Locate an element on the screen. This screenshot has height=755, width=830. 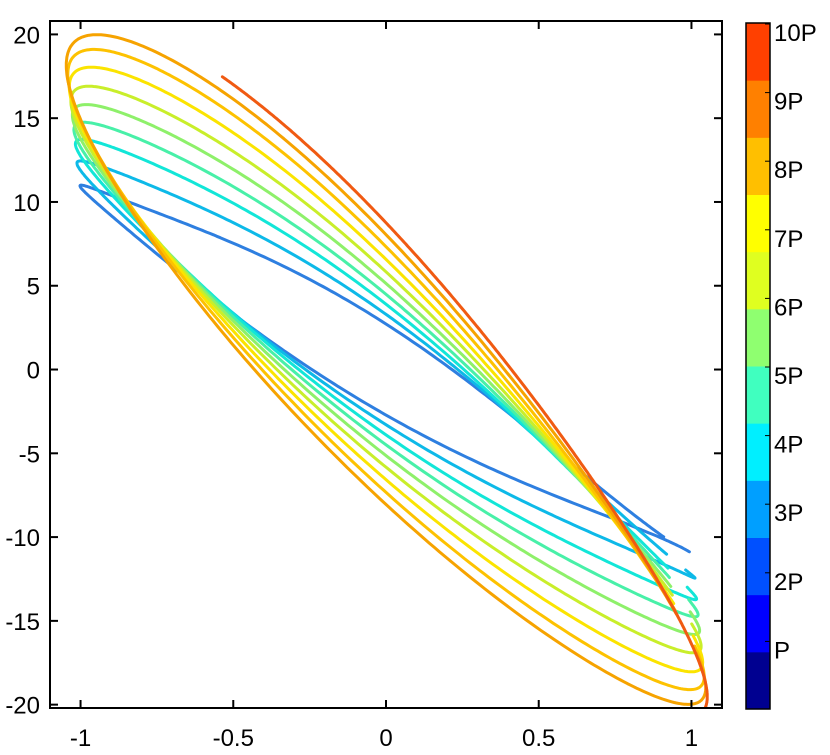
colorbar-label: 5P is located at coordinates (788, 376).